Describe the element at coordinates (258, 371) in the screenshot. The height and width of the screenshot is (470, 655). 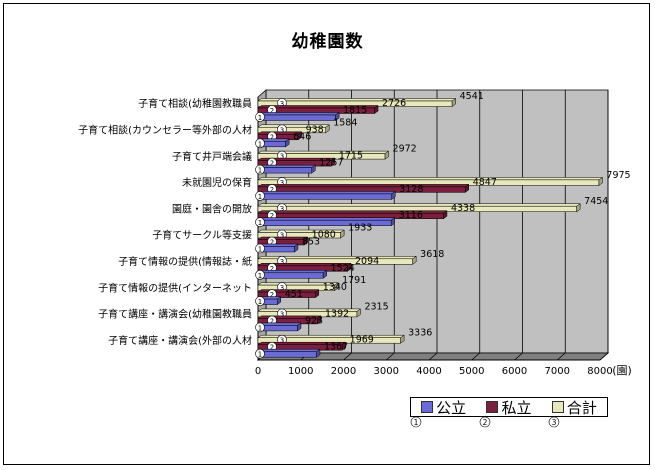
I see `x-tick-label: 0` at that location.